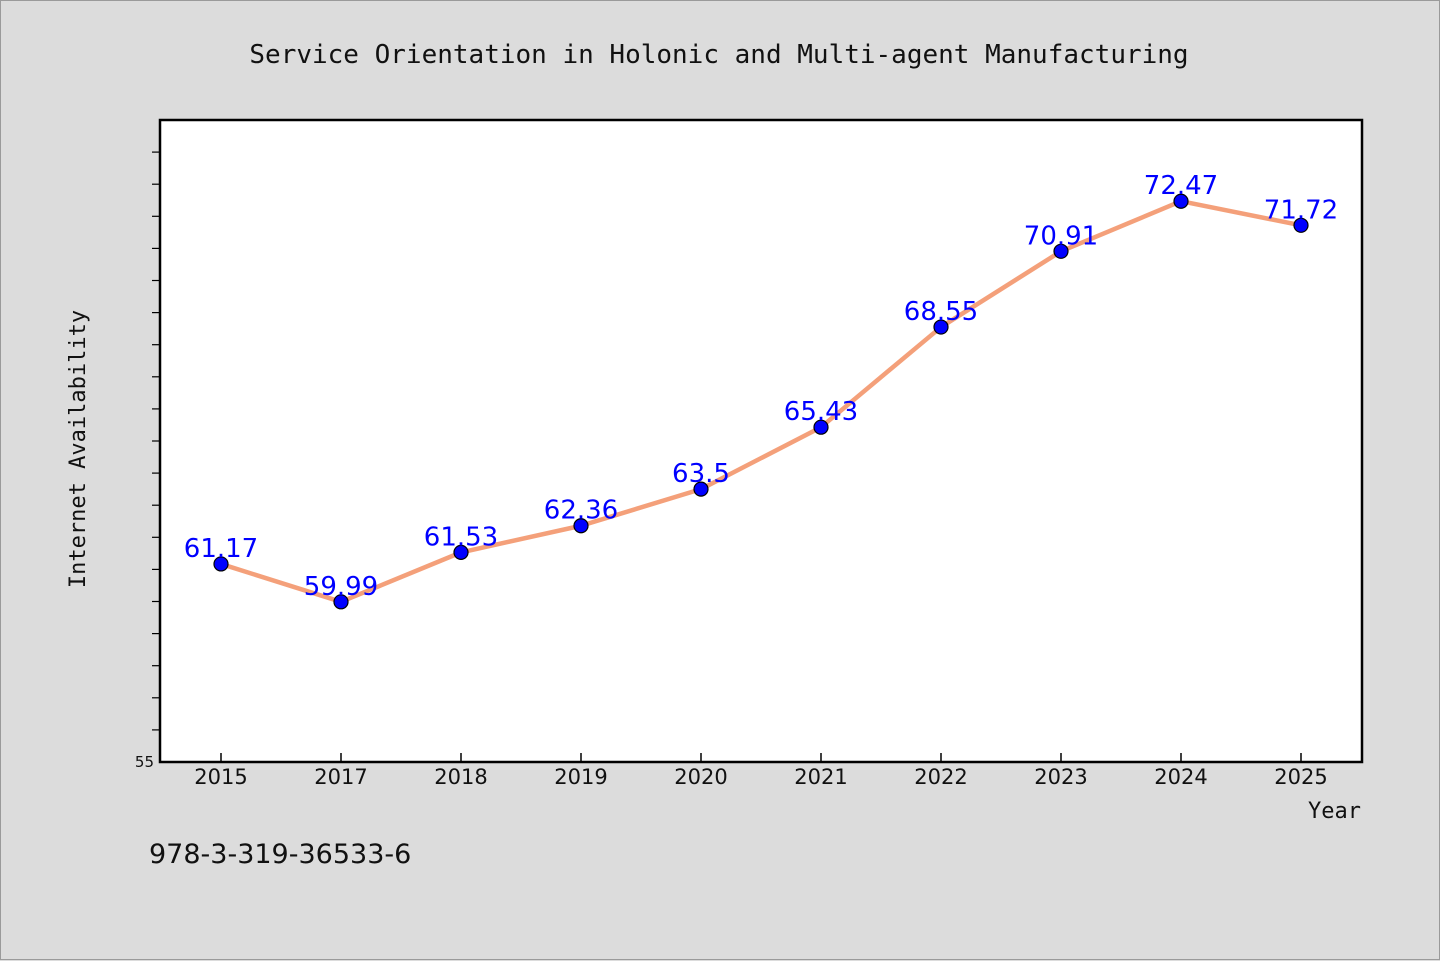 This screenshot has width=1440, height=961. I want to click on x-tick-label-2022: 2022, so click(940, 777).